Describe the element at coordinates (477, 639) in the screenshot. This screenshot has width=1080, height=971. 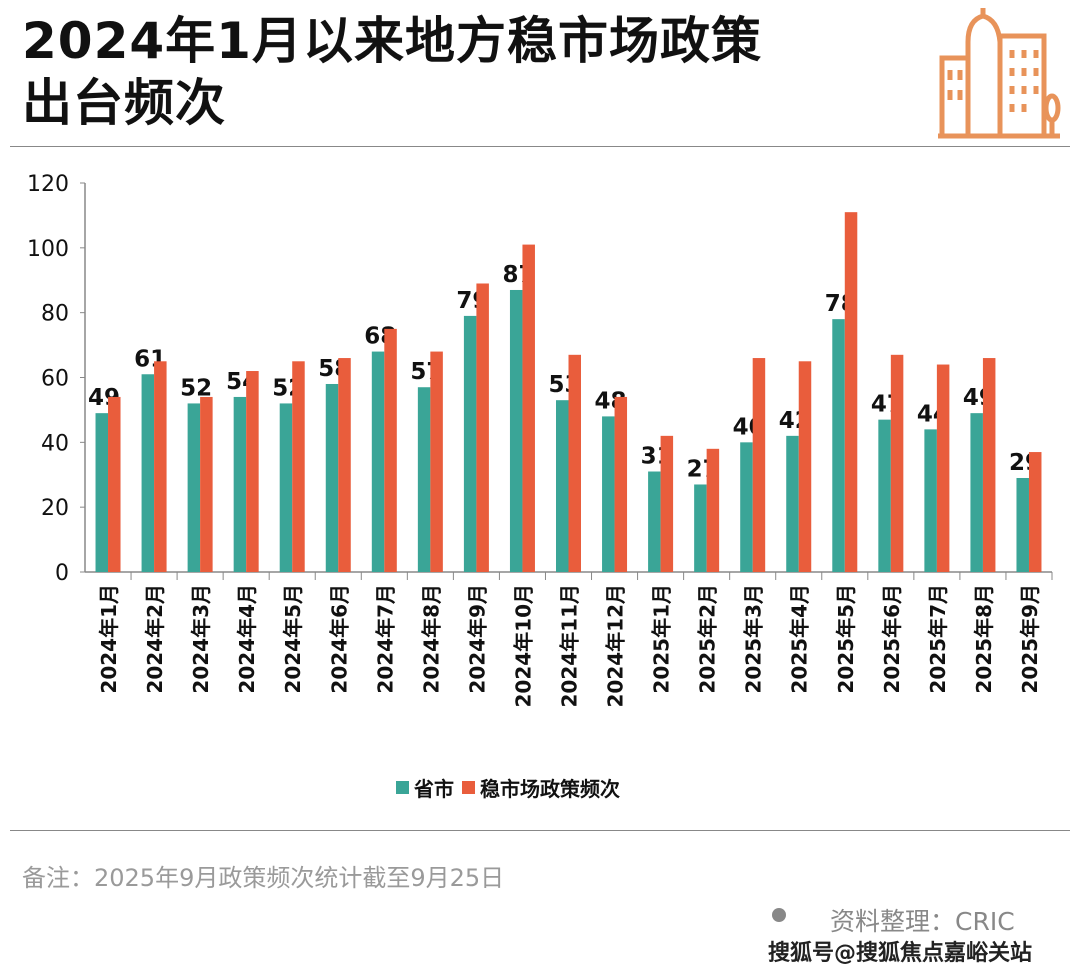
I see `x-tick-label: 2024年9月` at that location.